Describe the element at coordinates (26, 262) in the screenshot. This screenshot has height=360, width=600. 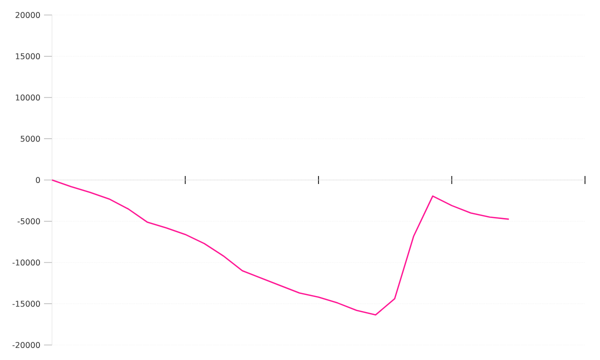
I see `y-tick-label: -10000` at that location.